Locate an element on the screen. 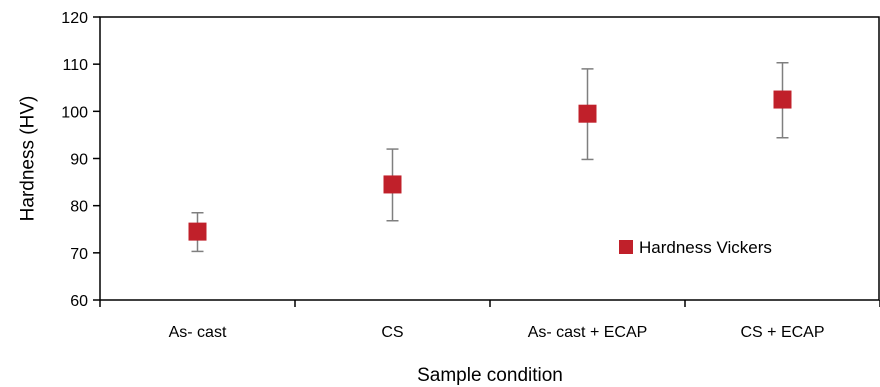 The width and height of the screenshot is (880, 387). y-tick-label: 110 is located at coordinates (75, 65).